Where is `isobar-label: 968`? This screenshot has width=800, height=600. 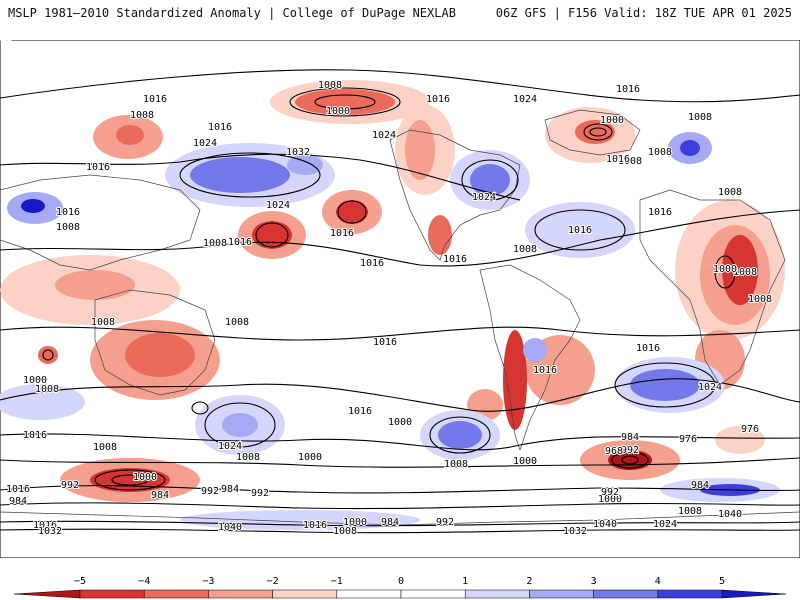
isobar-label: 968 is located at coordinates (614, 451).